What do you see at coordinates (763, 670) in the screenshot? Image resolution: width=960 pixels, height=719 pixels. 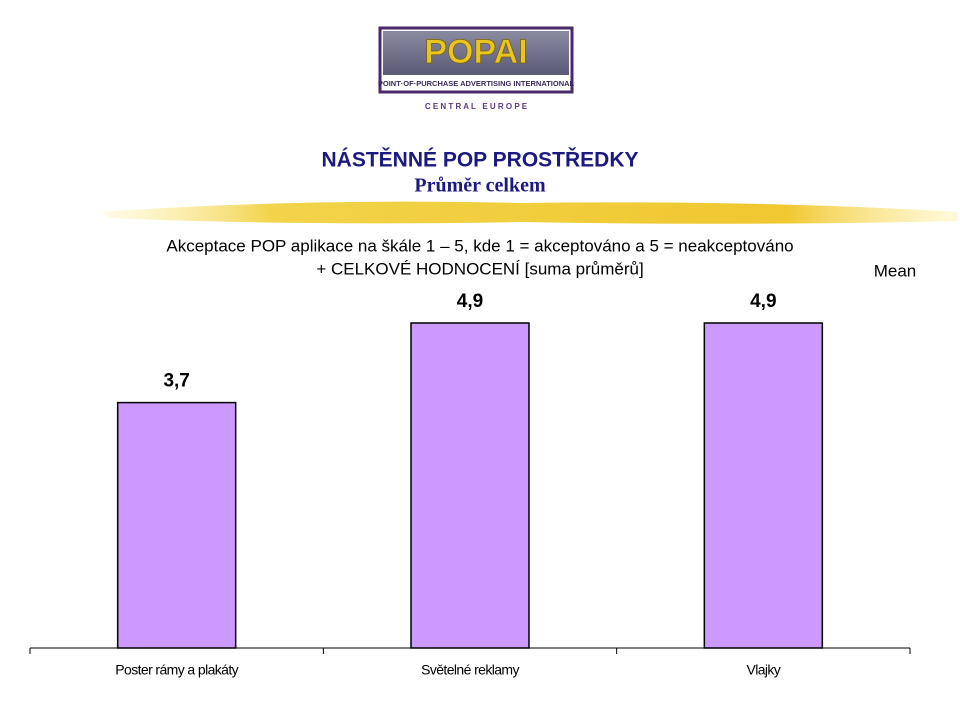 I see `x-tick-label: Vlajky` at bounding box center [763, 670].